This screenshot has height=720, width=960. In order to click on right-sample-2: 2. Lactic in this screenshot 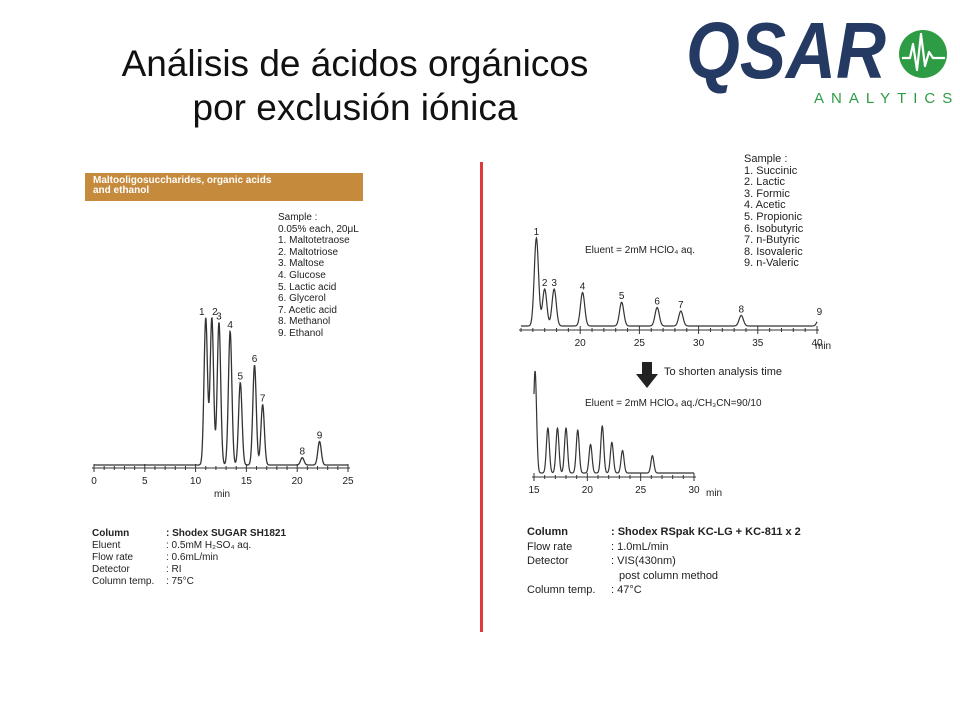, I will do `click(764, 182)`.